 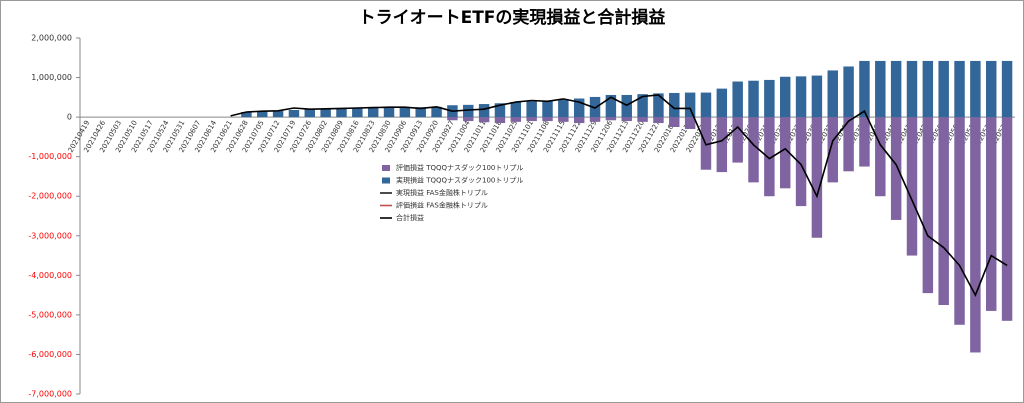 What do you see at coordinates (50, 156) in the screenshot?
I see `y-tick-label: -1,000,000` at bounding box center [50, 156].